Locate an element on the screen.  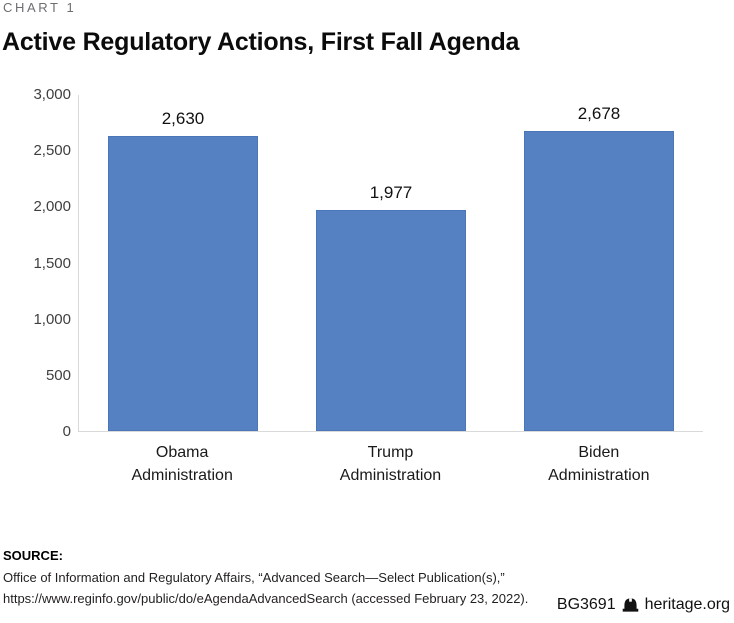
liberty-bell-icon is located at coordinates (630, 605).